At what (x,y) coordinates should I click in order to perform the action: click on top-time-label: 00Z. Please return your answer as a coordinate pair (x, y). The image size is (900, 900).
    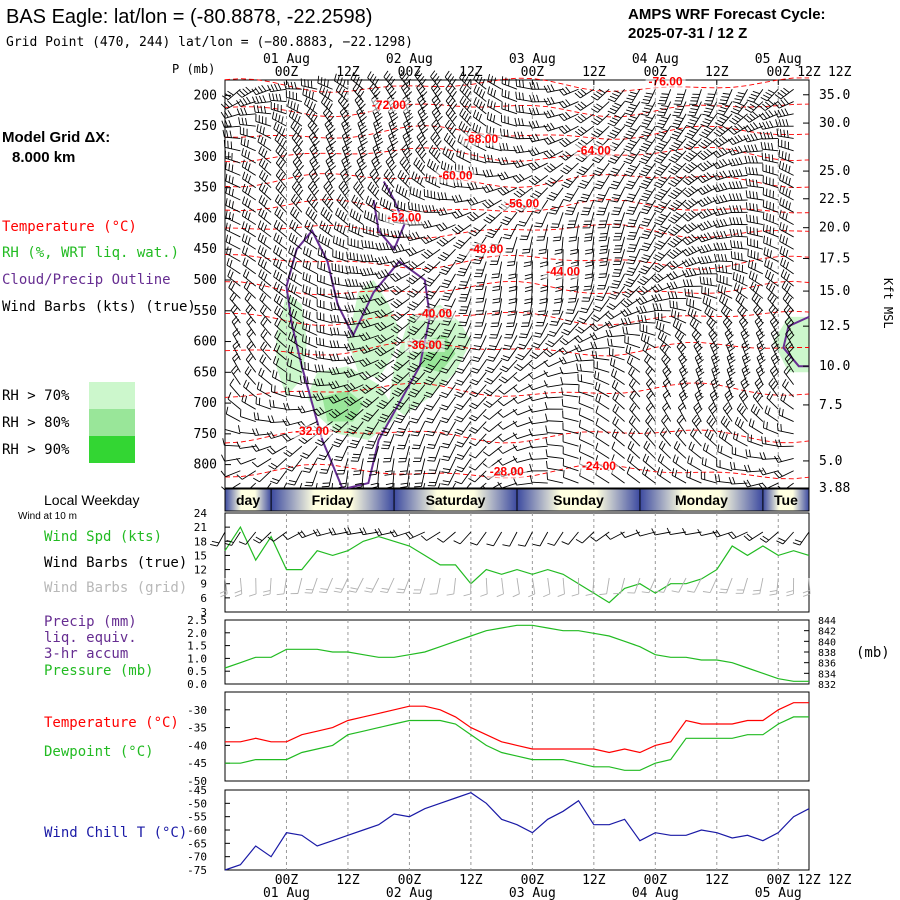
    Looking at the image, I should click on (779, 72).